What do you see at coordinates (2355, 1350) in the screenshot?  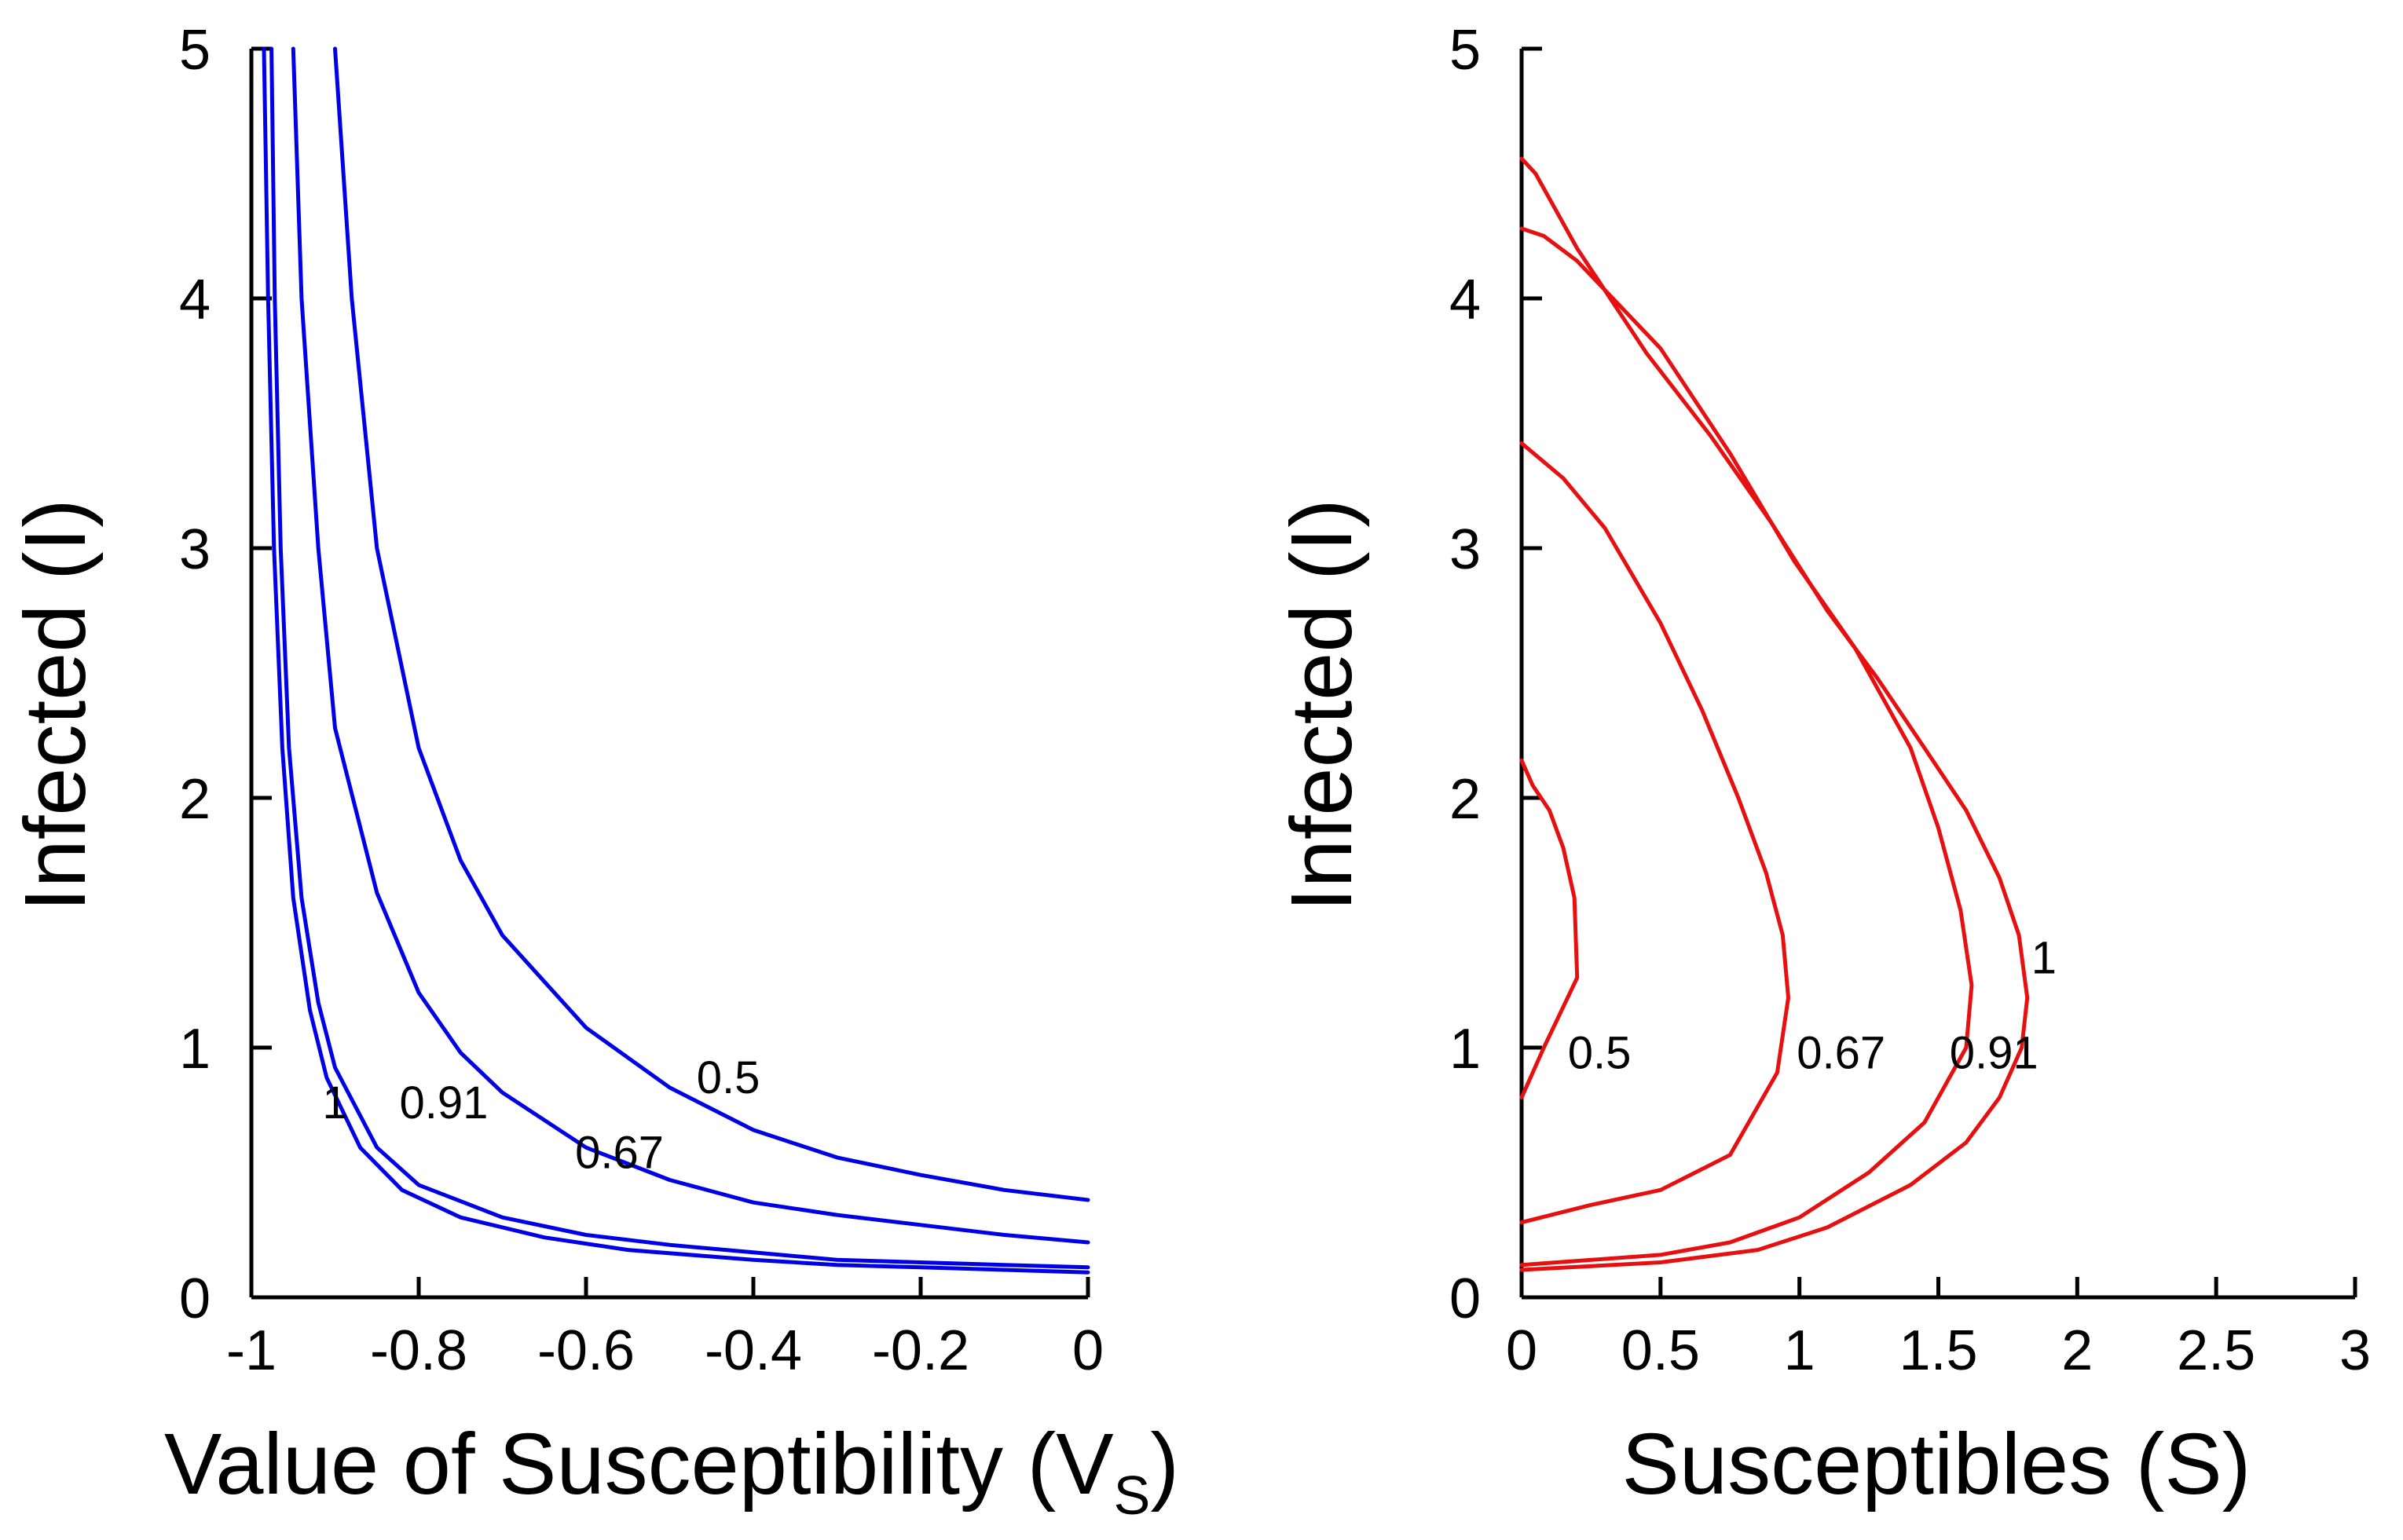 I see `right-x-tick-label: 3` at bounding box center [2355, 1350].